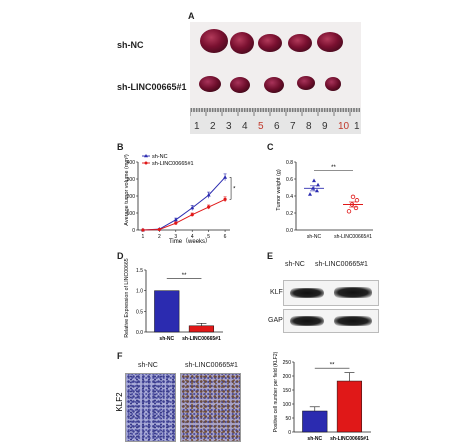 This screenshot has height=444, width=474. I want to click on ruler-number: 1, so click(197, 126).